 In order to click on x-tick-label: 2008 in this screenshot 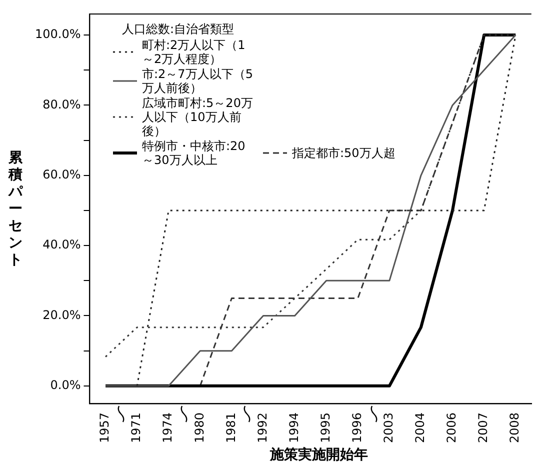, I will do `click(515, 428)`.